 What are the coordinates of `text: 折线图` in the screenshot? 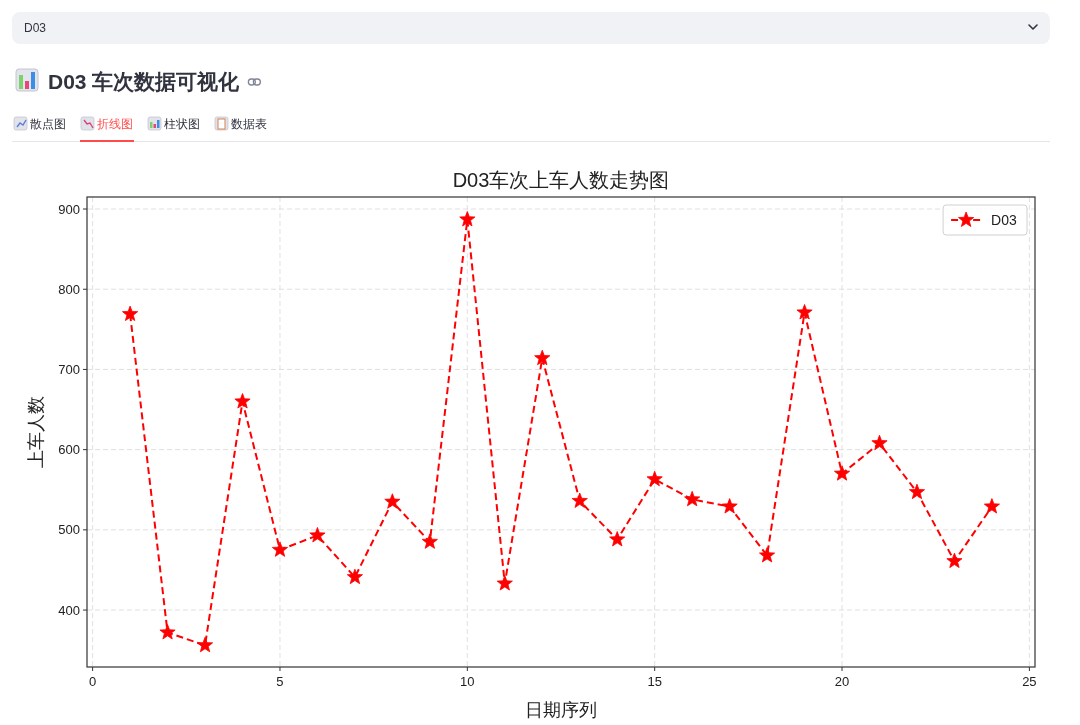 It's located at (115, 124).